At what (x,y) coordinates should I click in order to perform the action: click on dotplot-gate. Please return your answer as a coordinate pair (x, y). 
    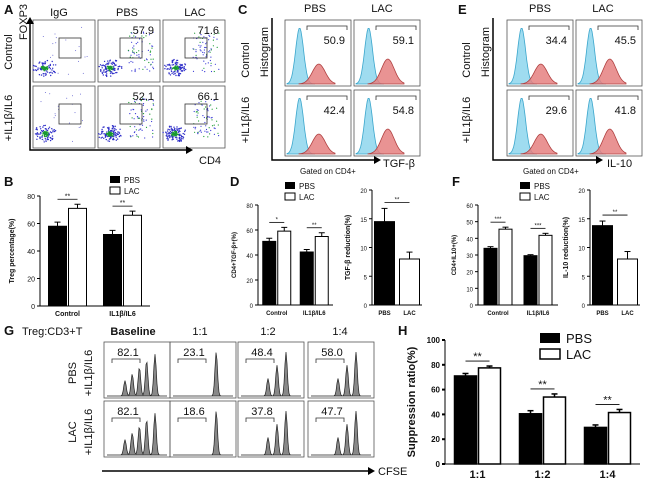
    Looking at the image, I should click on (131, 48).